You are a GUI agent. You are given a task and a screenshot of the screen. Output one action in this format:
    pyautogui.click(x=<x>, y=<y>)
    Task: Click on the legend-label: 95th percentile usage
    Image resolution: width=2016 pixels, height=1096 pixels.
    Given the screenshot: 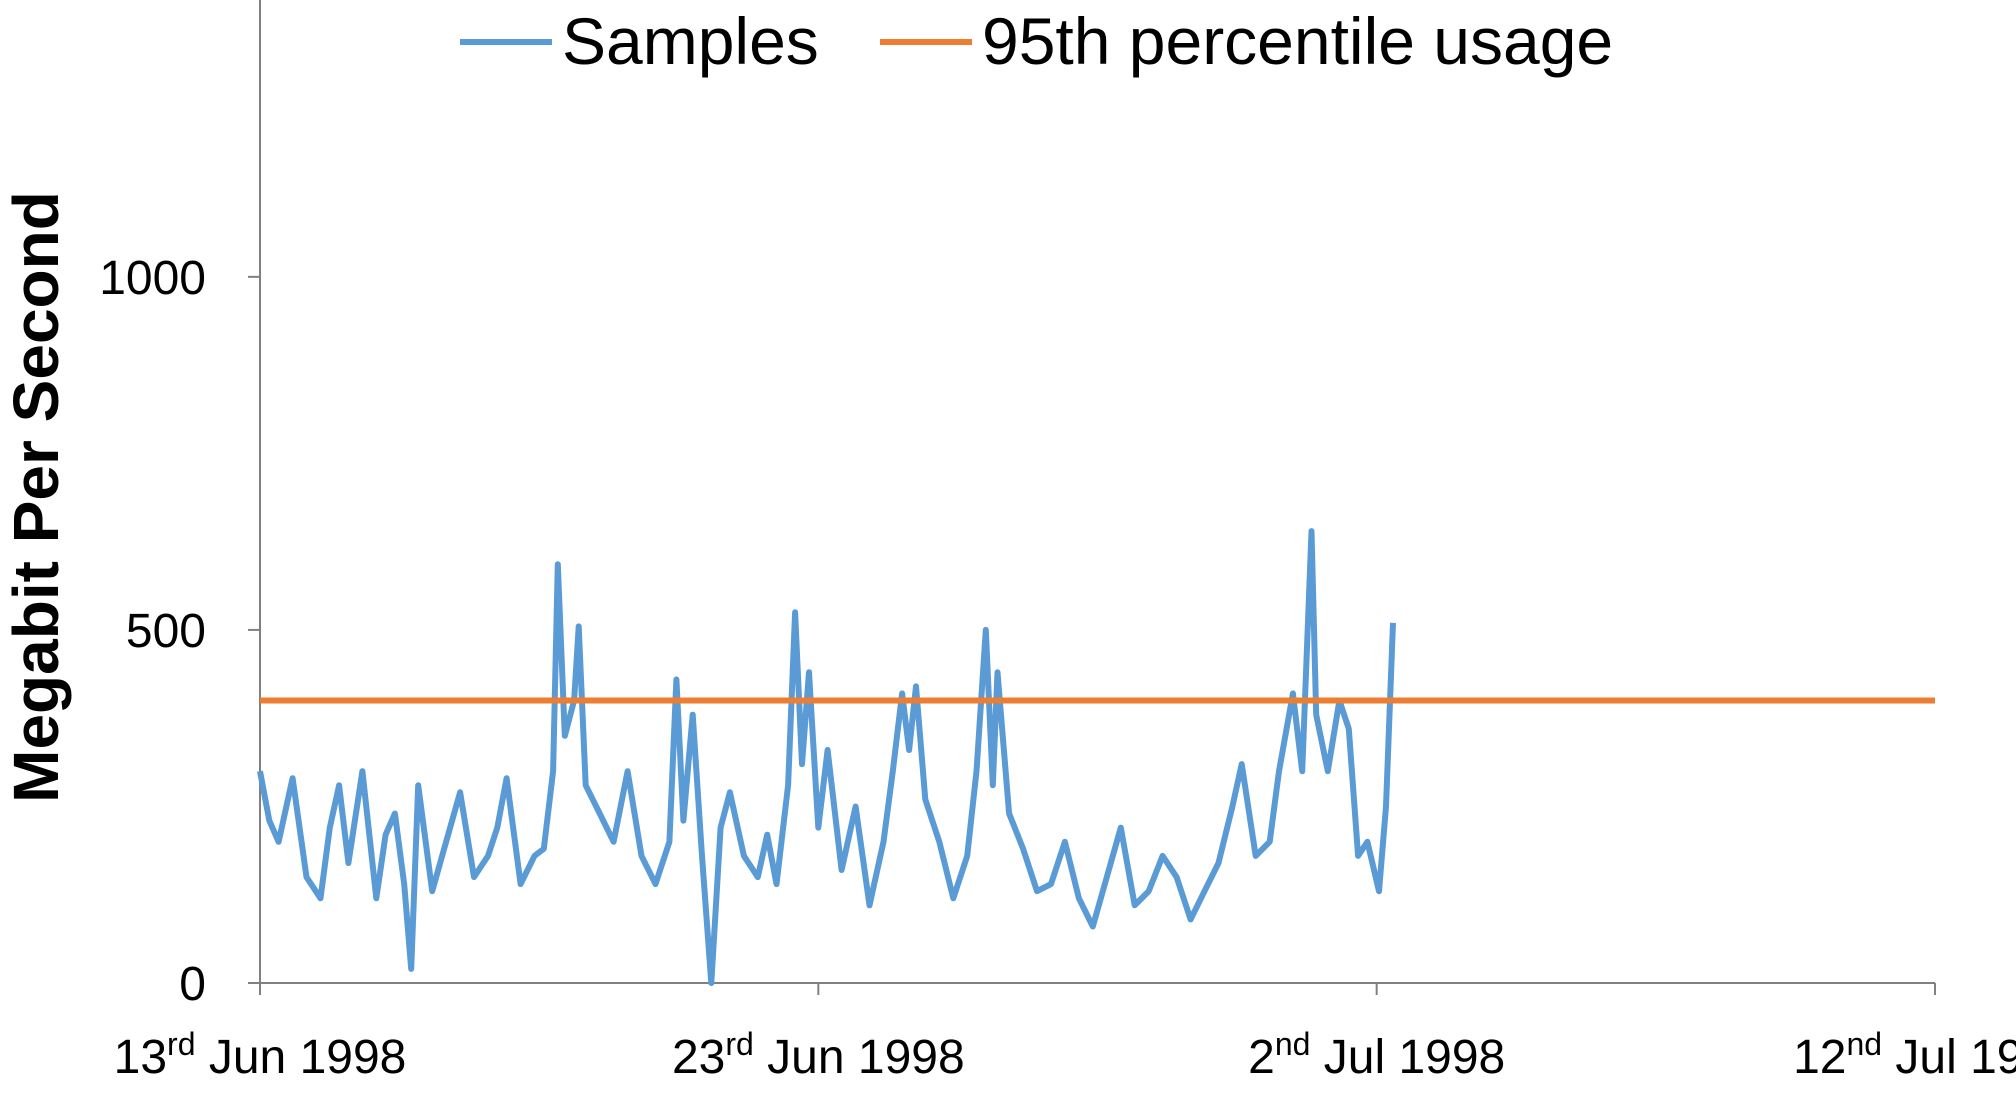 What is the action you would take?
    pyautogui.click(x=1297, y=41)
    